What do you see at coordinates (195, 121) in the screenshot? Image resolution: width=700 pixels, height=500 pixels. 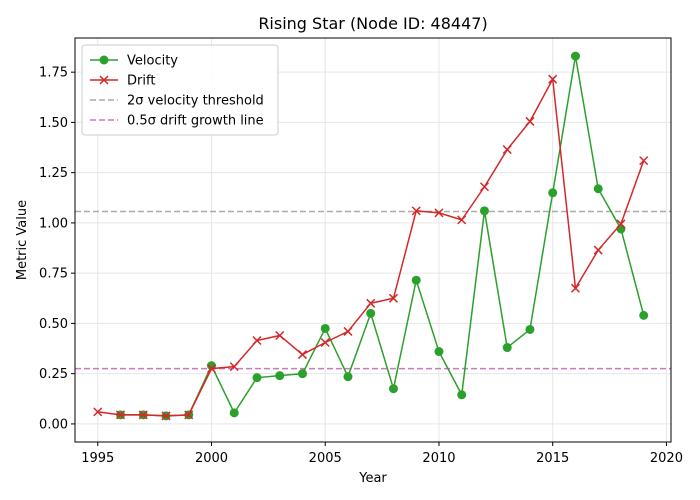 I see `legend-label: 0.5σ drift growth line` at bounding box center [195, 121].